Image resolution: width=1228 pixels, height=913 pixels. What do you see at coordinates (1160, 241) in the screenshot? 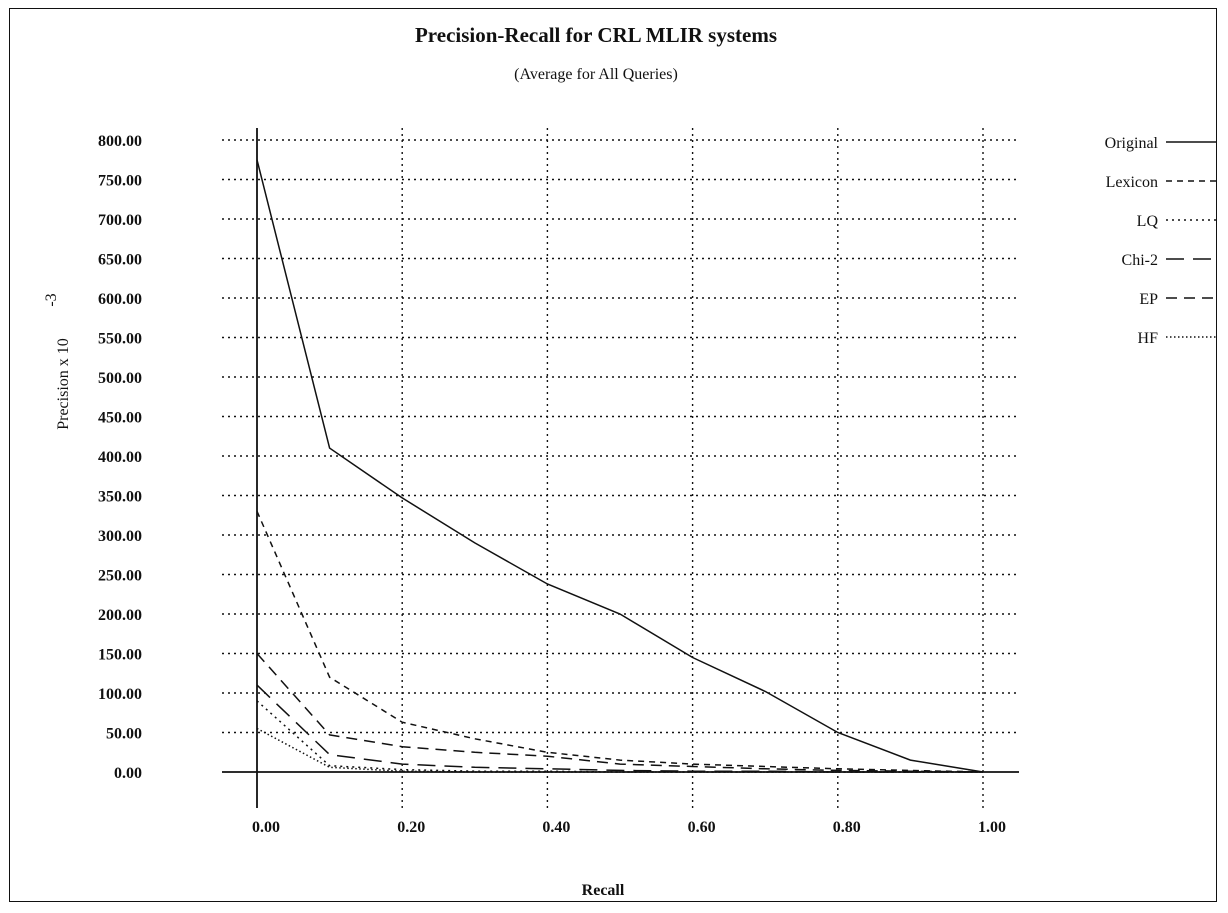
I see `legend: Original Lexicon LQ Chi-2 EP HF` at bounding box center [1160, 241].